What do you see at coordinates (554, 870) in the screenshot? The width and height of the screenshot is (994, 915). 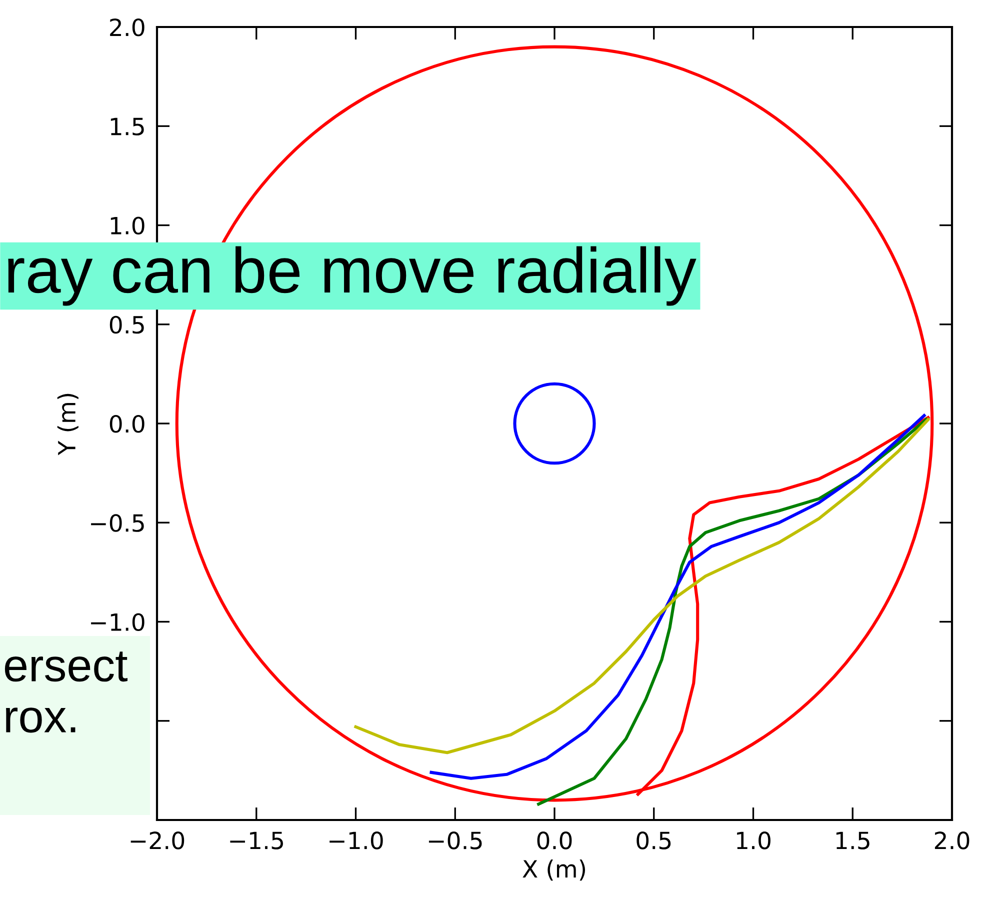 I see `x-axis-title: X (m)` at bounding box center [554, 870].